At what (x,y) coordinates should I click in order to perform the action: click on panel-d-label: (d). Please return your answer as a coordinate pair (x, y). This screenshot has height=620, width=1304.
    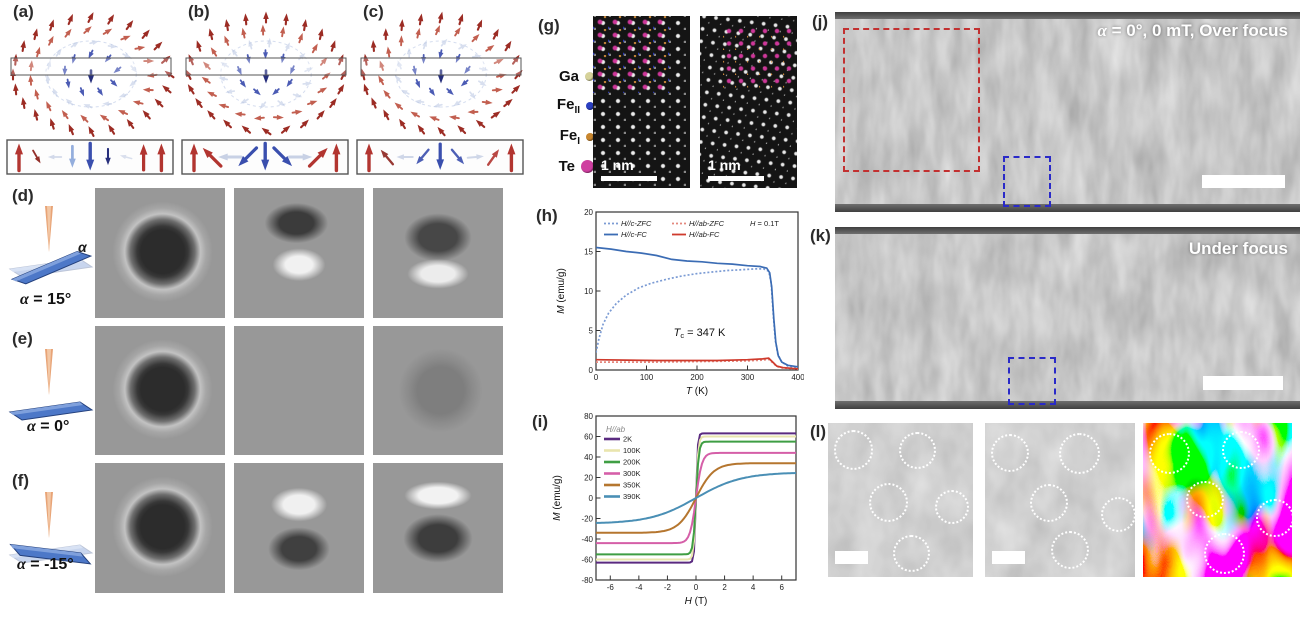
    Looking at the image, I should click on (23, 195).